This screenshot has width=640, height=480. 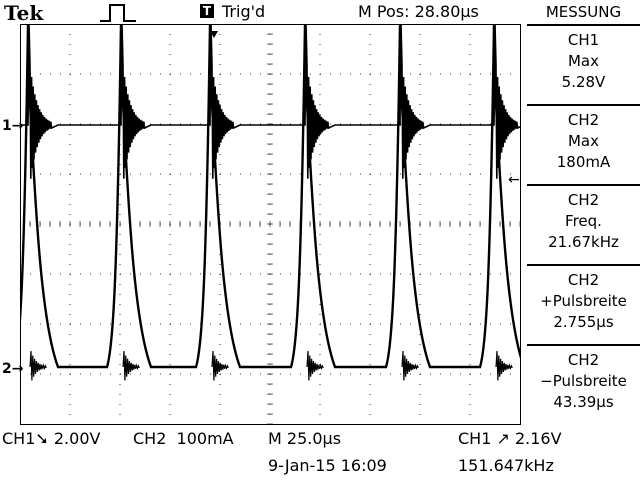 What do you see at coordinates (506, 465) in the screenshot?
I see `trigger-frequency: 151.647kHz` at bounding box center [506, 465].